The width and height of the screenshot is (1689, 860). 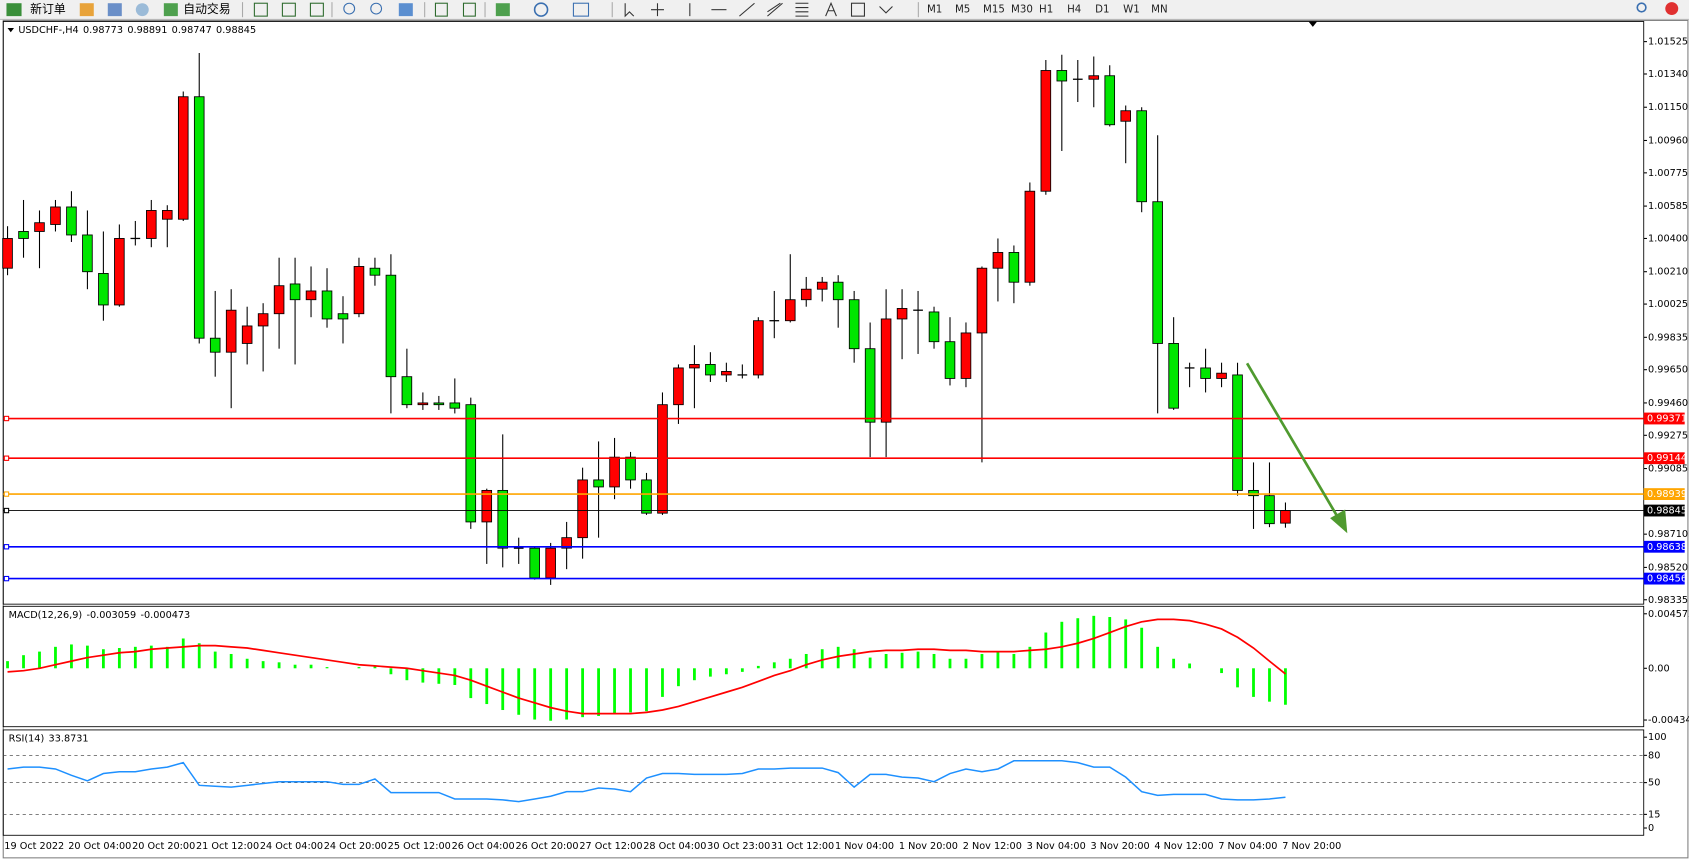 What do you see at coordinates (502, 10) in the screenshot?
I see `indicators-icon` at bounding box center [502, 10].